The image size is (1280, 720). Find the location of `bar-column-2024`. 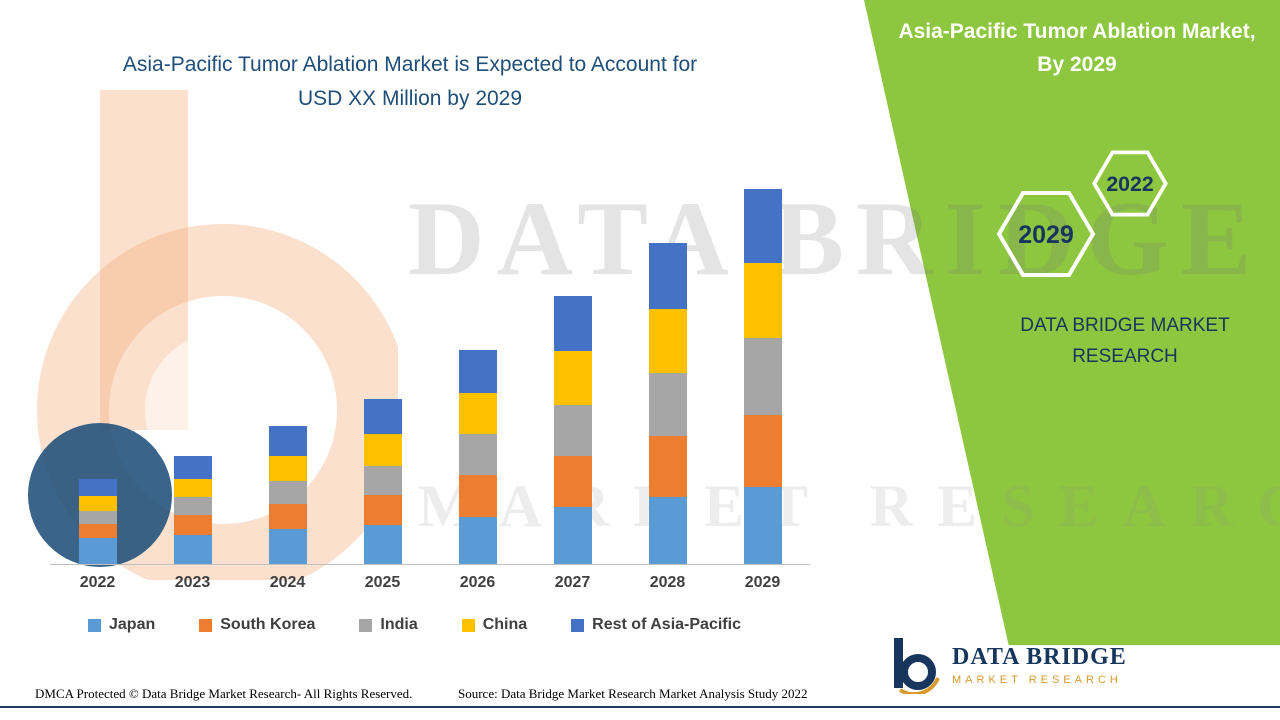

bar-column-2024 is located at coordinates (287, 368).